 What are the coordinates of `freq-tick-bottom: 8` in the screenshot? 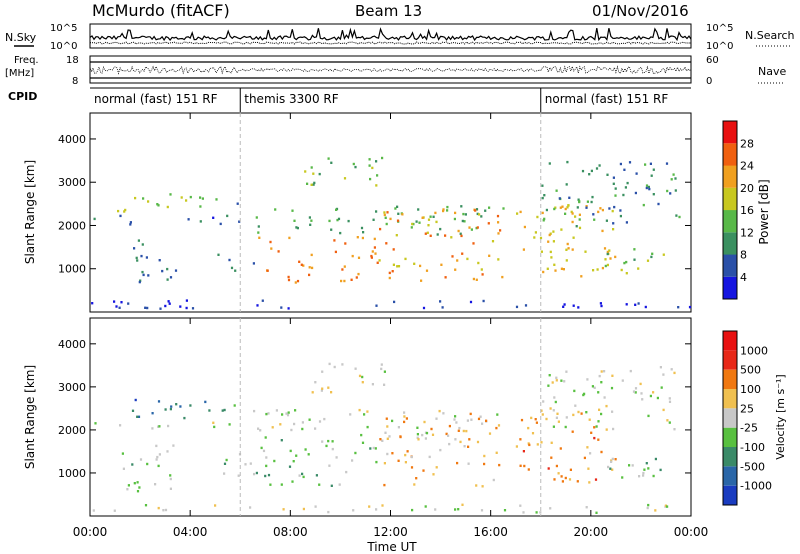 It's located at (75, 81).